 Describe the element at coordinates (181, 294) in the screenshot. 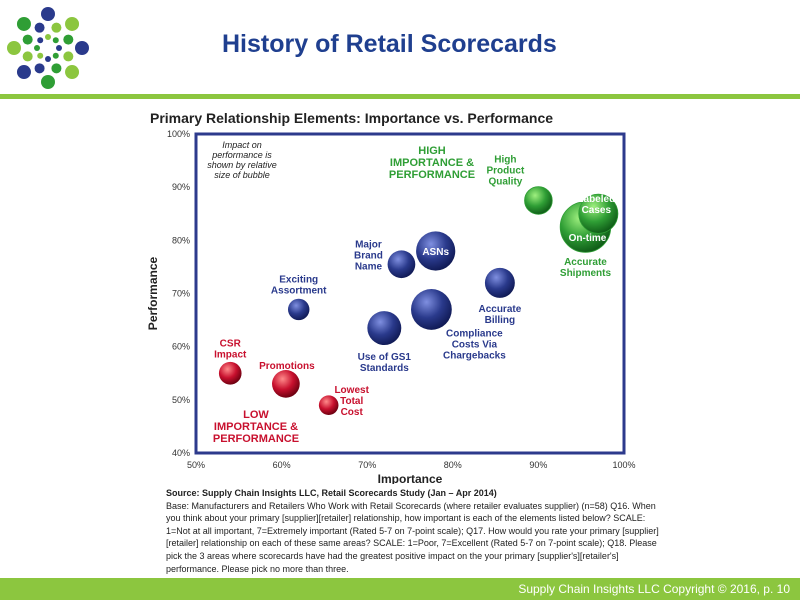

I see `y-tick-label: 70%` at that location.